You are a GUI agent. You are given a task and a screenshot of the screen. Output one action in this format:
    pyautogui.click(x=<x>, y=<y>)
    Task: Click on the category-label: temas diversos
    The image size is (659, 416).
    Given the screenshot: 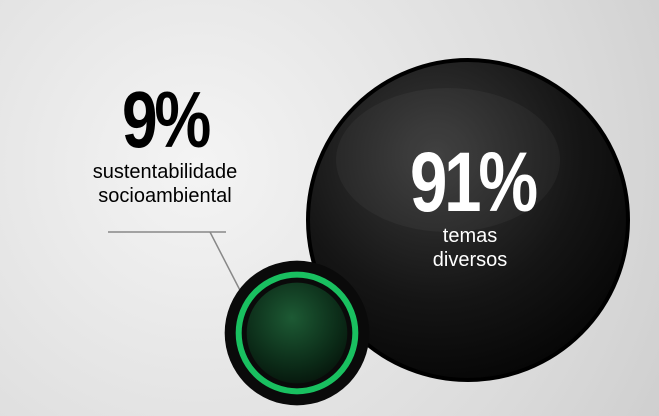 What is the action you would take?
    pyautogui.click(x=470, y=248)
    